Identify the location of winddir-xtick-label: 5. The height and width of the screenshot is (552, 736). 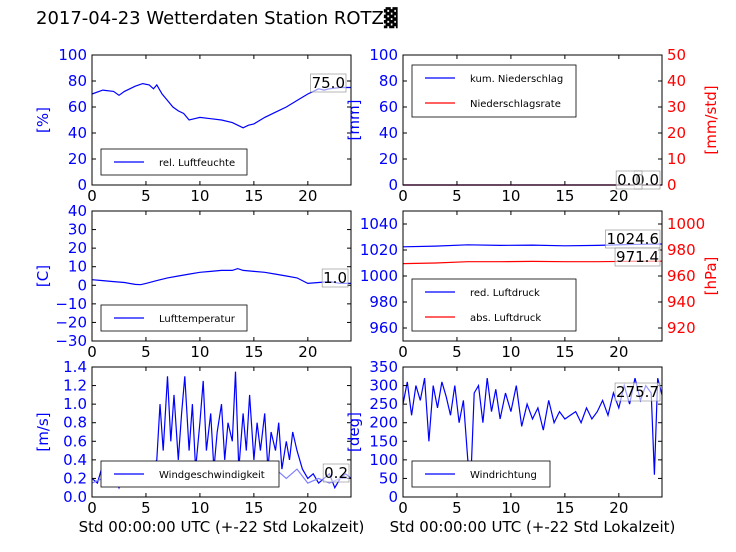
(457, 508).